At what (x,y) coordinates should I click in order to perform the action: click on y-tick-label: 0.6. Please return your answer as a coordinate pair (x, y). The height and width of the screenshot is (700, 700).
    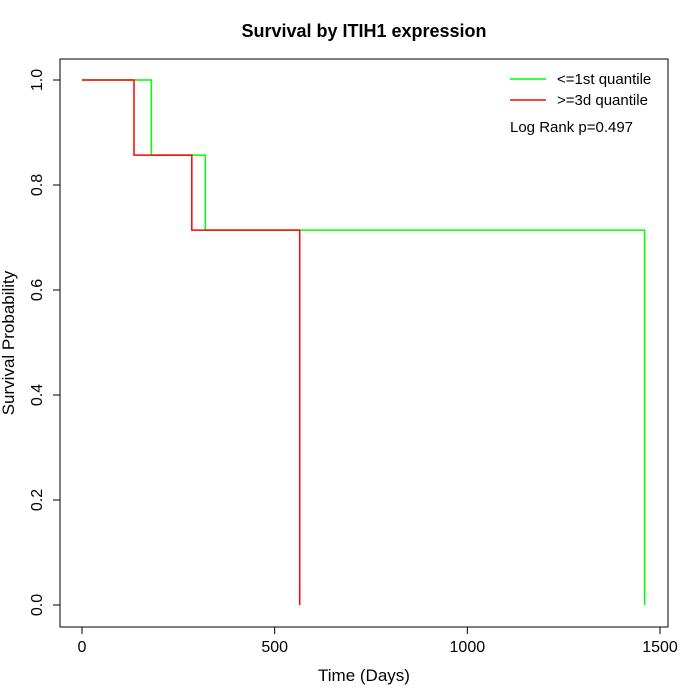
    Looking at the image, I should click on (37, 290).